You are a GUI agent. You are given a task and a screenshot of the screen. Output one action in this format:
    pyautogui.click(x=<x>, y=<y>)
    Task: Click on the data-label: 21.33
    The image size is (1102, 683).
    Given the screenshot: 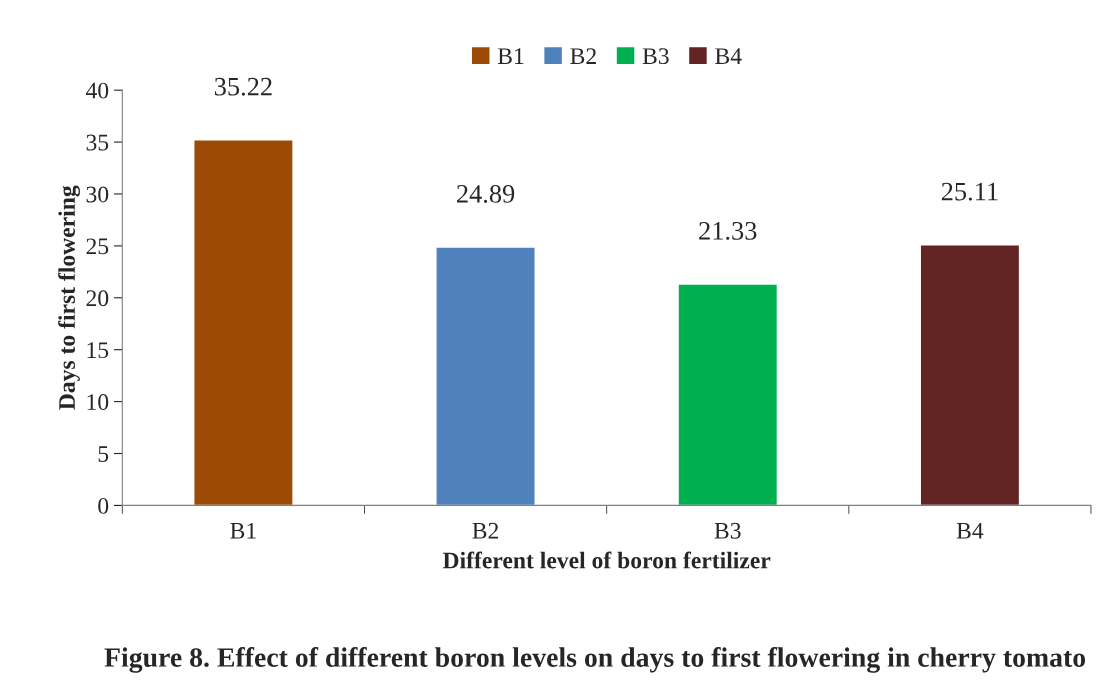 What is the action you would take?
    pyautogui.click(x=728, y=231)
    